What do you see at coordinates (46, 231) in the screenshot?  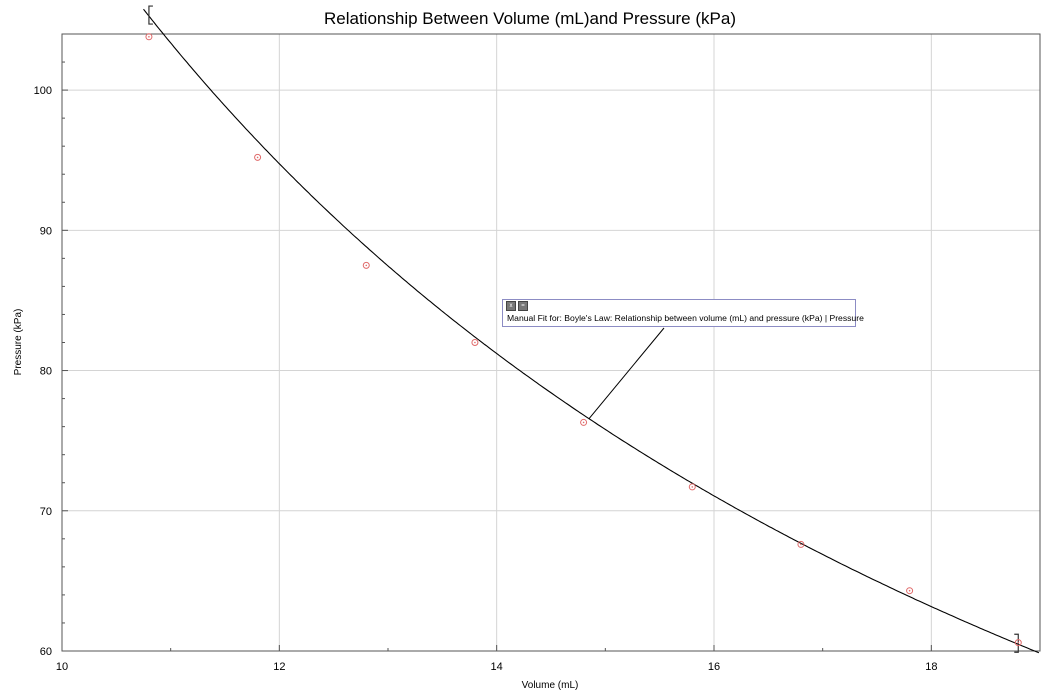 I see `y-tick-label: 90` at bounding box center [46, 231].